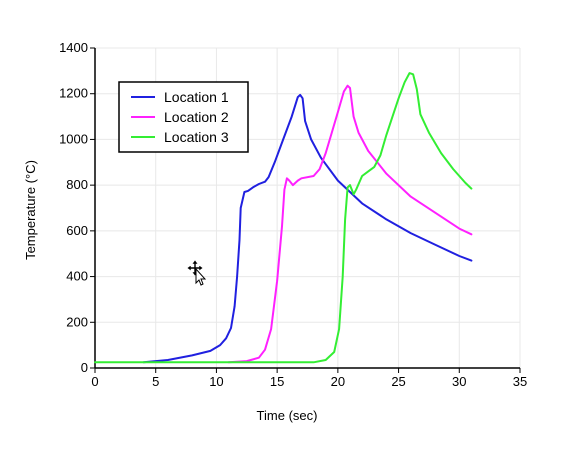 The height and width of the screenshot is (457, 563). I want to click on legend-label: Location 3, so click(196, 137).